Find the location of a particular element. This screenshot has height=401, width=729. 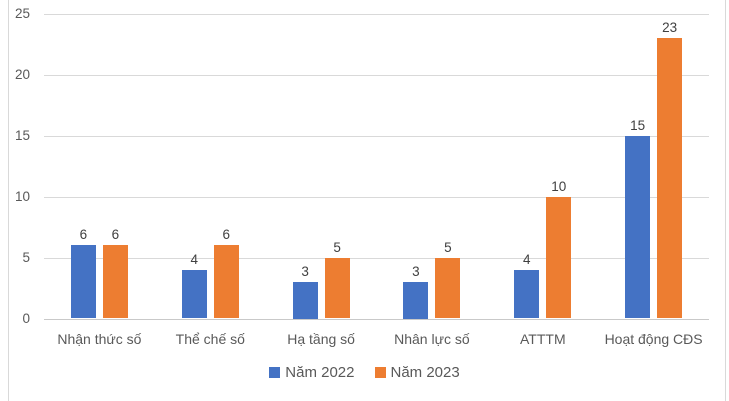

category-label: ATTTM is located at coordinates (542, 339).